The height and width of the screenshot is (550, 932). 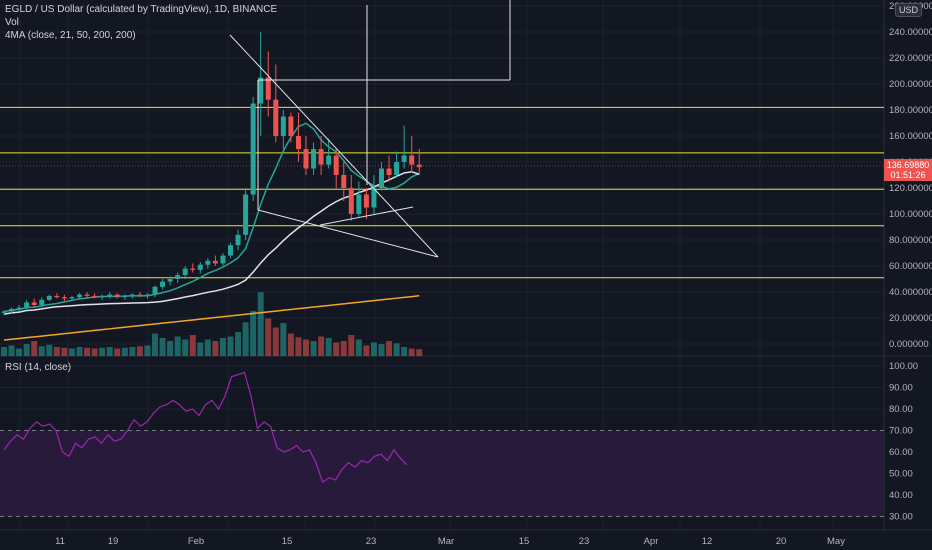 I want to click on price-tick-label: 0.000000, so click(x=909, y=344).